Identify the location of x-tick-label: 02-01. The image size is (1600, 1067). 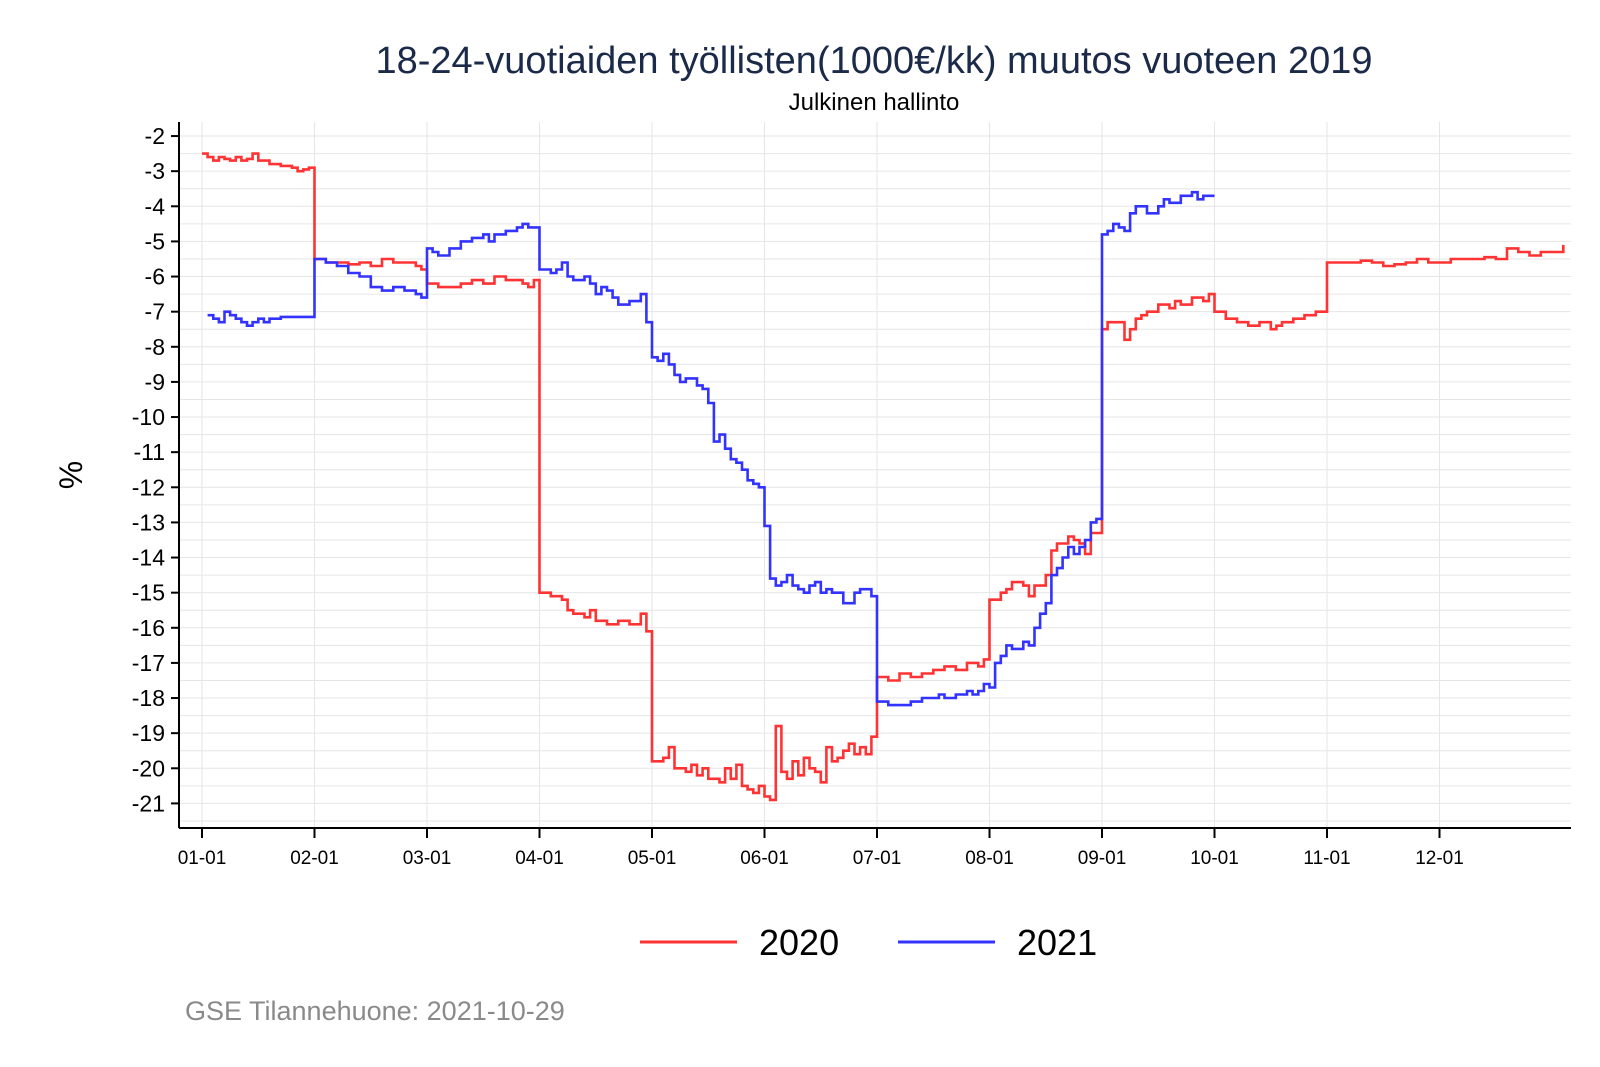
(314, 858).